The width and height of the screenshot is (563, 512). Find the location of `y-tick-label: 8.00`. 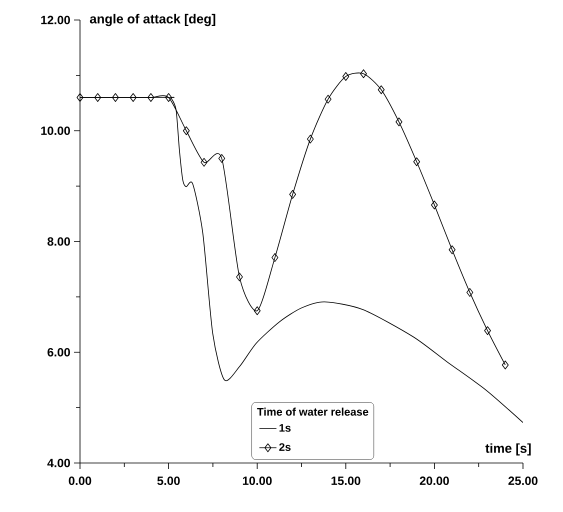

y-tick-label: 8.00 is located at coordinates (58, 241).